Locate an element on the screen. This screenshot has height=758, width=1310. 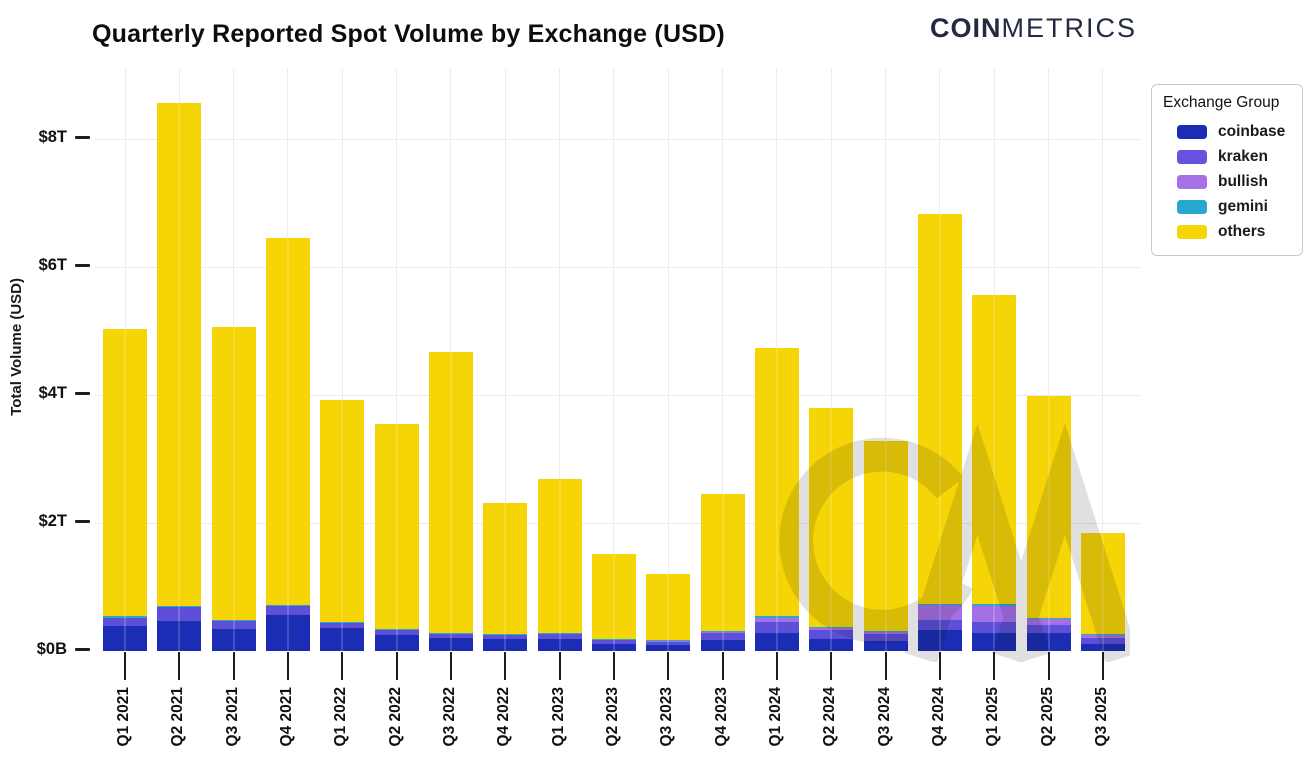
legend-item-kraken: kraken is located at coordinates (1226, 156).